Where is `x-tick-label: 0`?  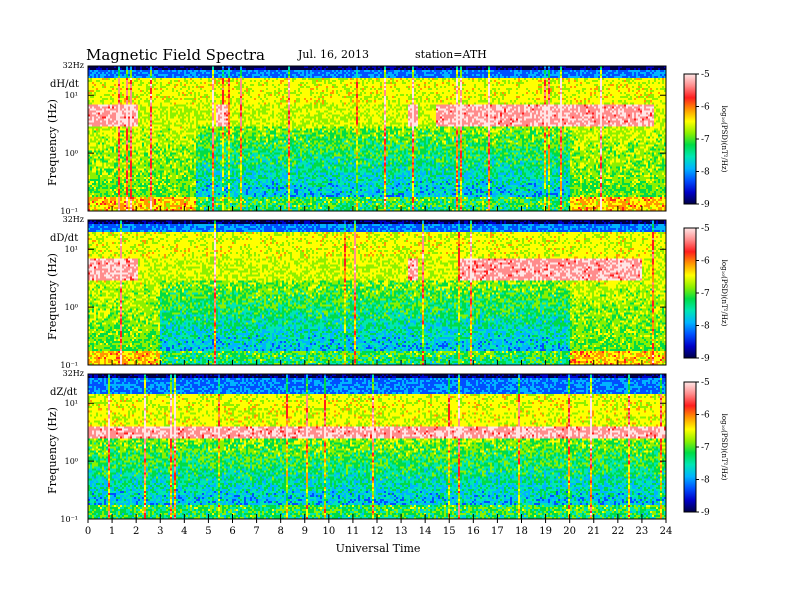 x-tick-label: 0 is located at coordinates (88, 531).